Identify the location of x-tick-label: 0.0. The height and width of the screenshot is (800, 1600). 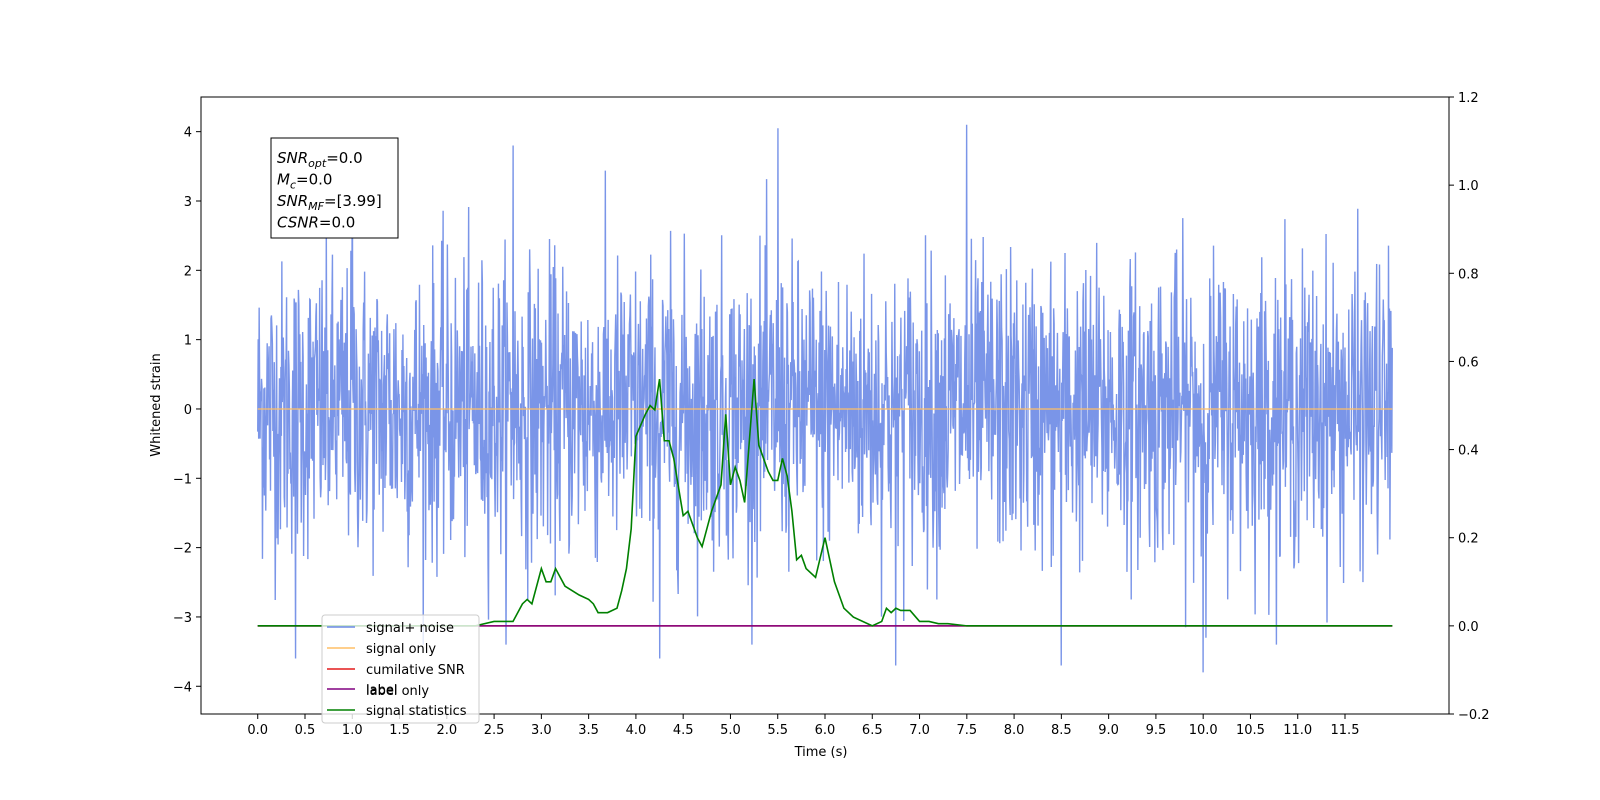
(257, 730).